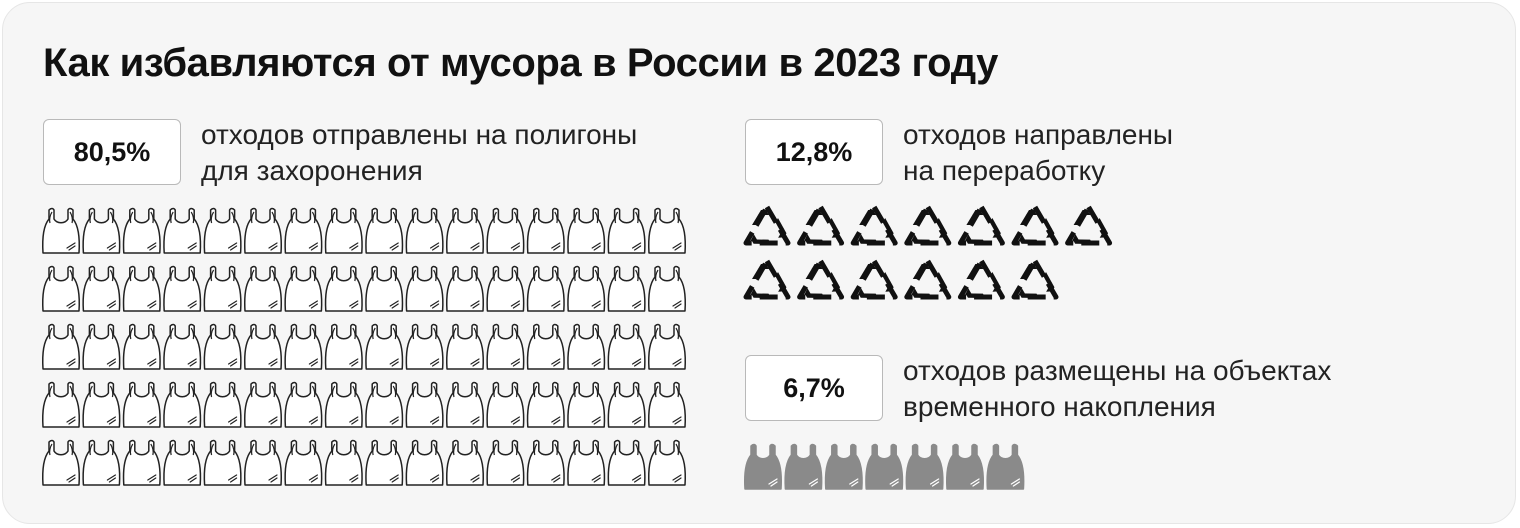  Describe the element at coordinates (1004, 170) in the screenshot. I see `recycling-description-line-2: на переработку` at that location.